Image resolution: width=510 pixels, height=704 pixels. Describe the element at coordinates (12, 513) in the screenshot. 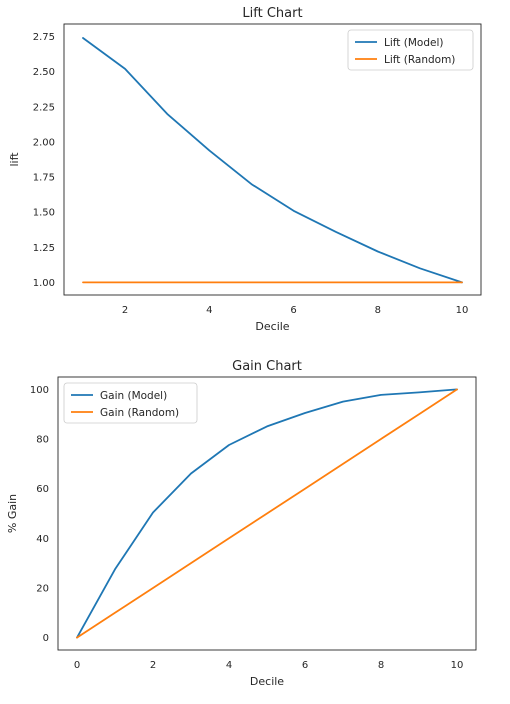

I see `y-axis-label: % Gain` at that location.